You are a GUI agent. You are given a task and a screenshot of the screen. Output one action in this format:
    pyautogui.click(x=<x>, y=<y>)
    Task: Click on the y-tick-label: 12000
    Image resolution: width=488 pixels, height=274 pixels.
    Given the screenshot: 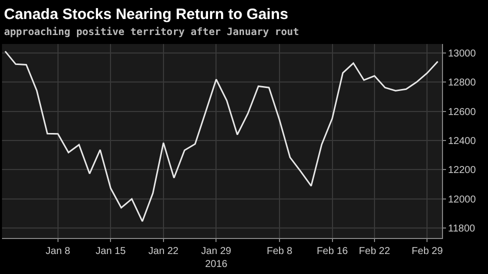 What is the action you would take?
    pyautogui.click(x=462, y=200)
    